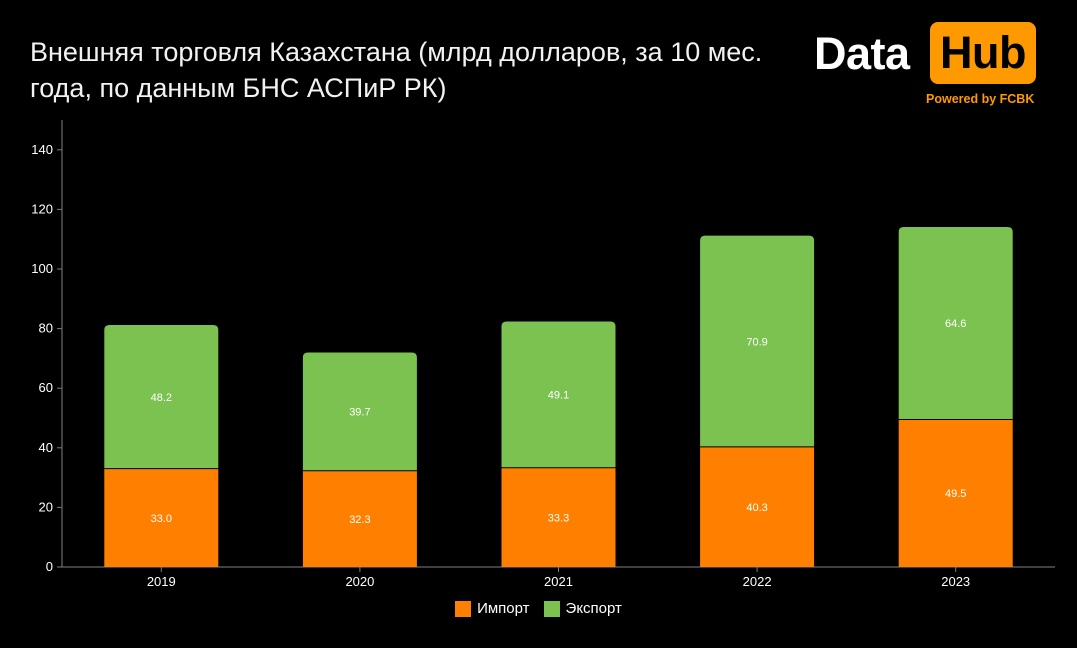  I want to click on data-label-import: 32.3, so click(359, 520).